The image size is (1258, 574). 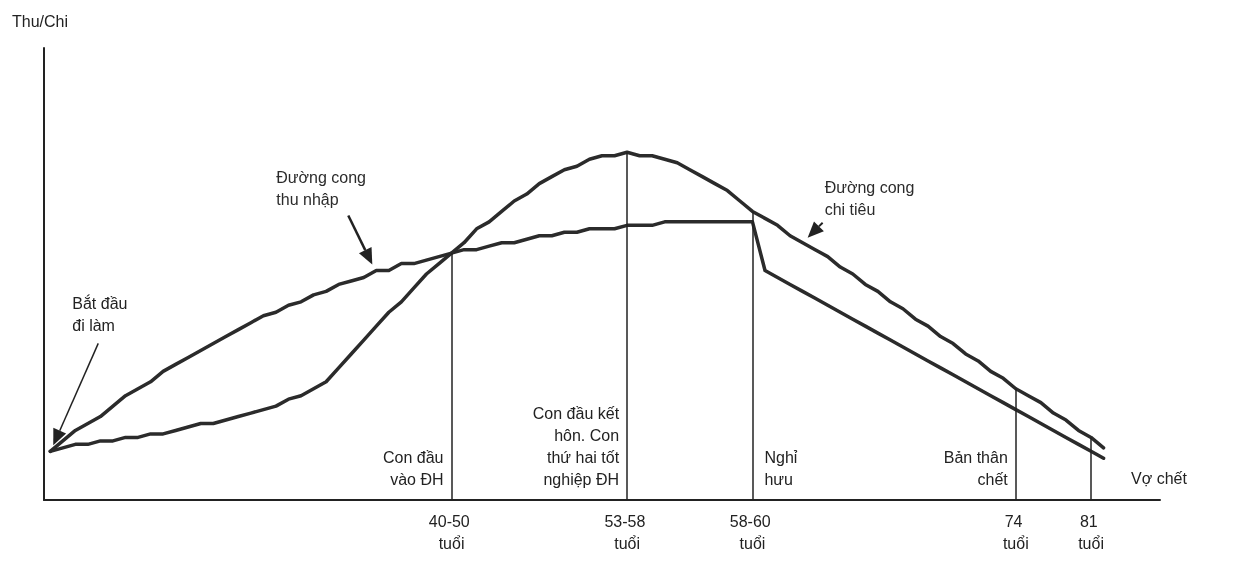 What do you see at coordinates (781, 468) in the screenshot?
I see `ref-line-label: Nghỉ hưu` at bounding box center [781, 468].